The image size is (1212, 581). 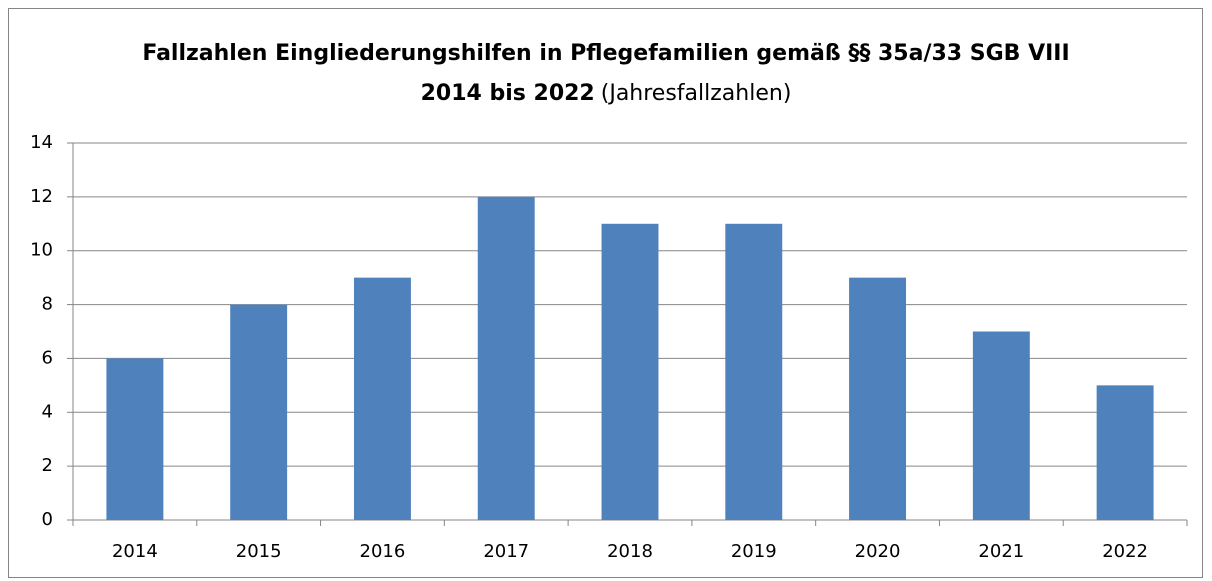 What do you see at coordinates (135, 551) in the screenshot?
I see `x-tick-label: 2014` at bounding box center [135, 551].